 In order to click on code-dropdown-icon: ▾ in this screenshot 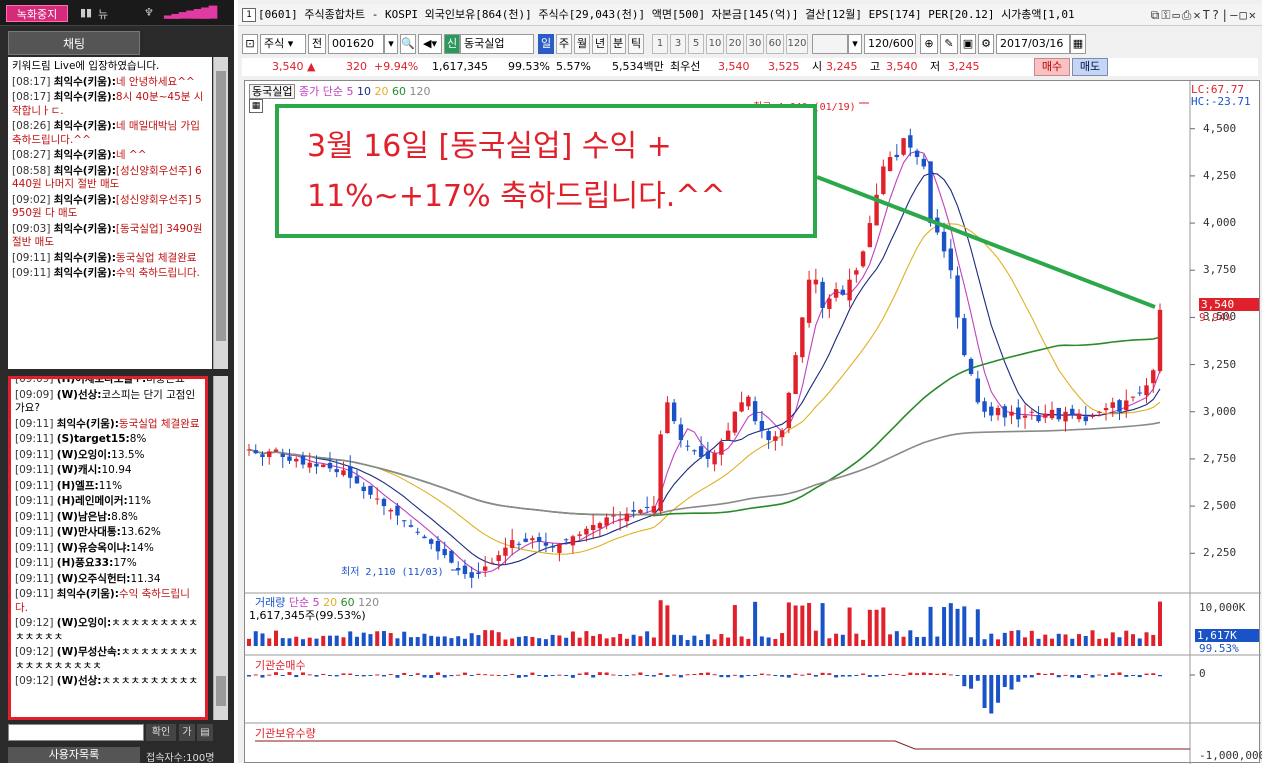, I will do `click(391, 44)`.